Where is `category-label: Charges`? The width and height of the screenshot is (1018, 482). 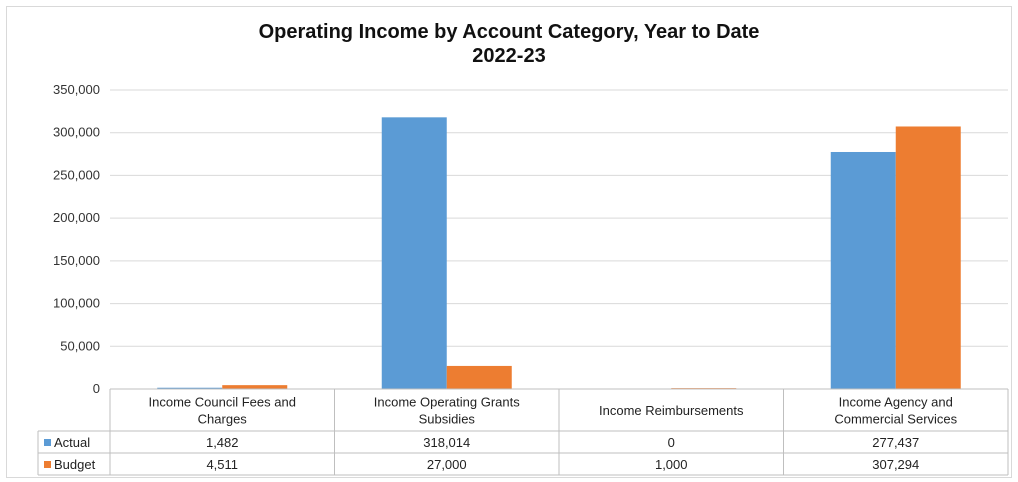 category-label: Charges is located at coordinates (223, 419).